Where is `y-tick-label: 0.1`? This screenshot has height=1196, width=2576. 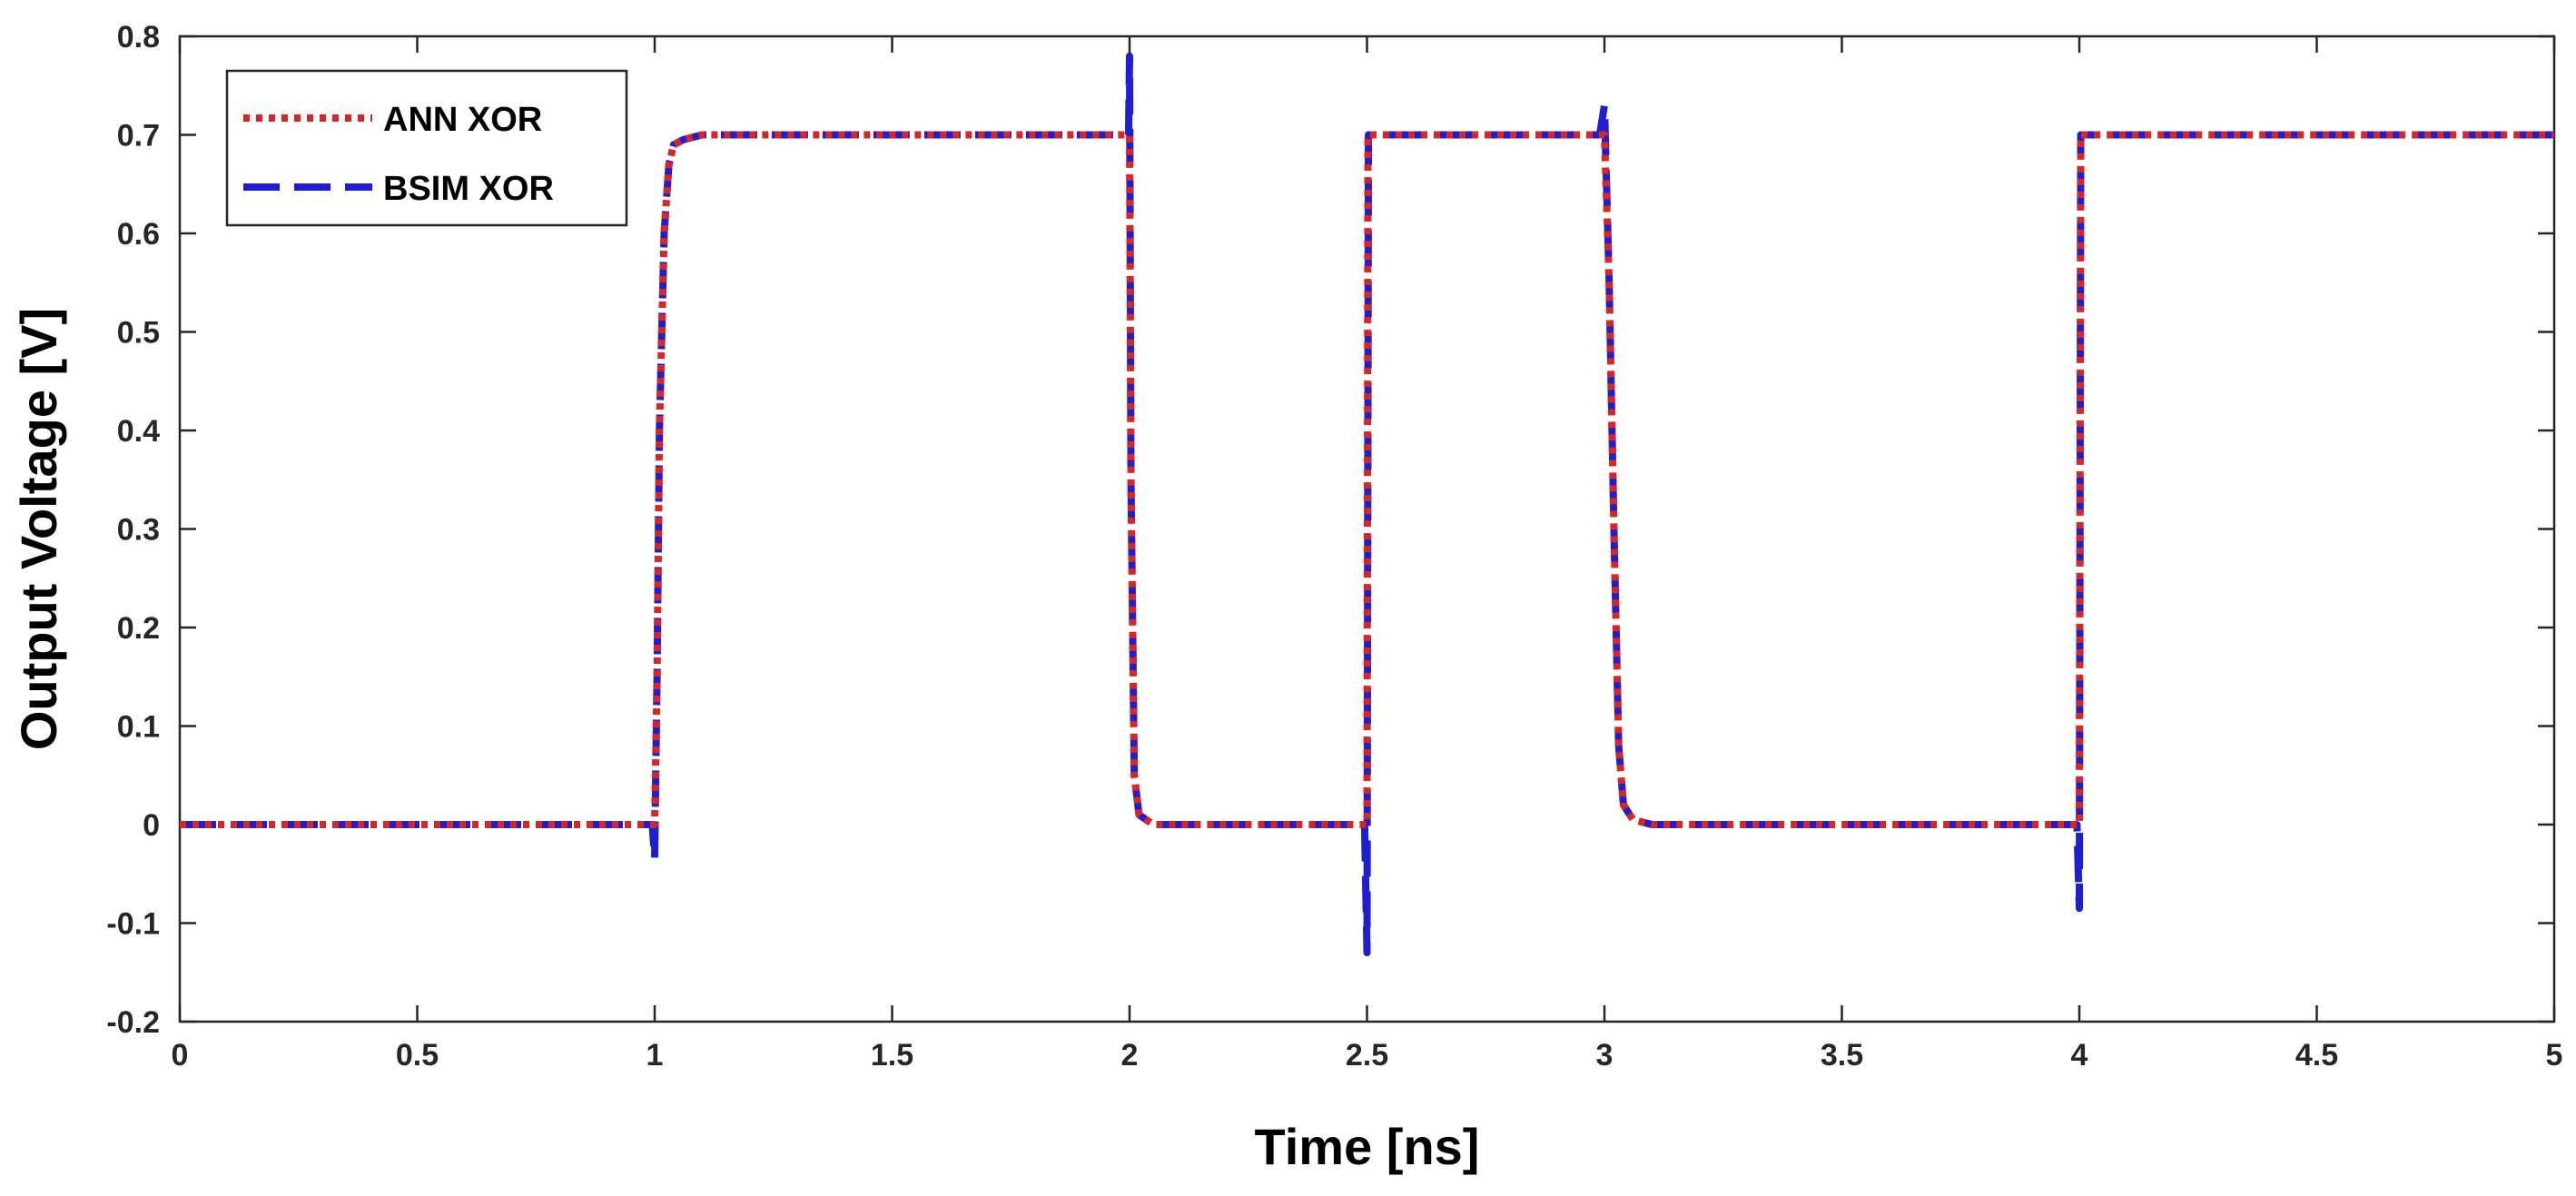
y-tick-label: 0.1 is located at coordinates (138, 728).